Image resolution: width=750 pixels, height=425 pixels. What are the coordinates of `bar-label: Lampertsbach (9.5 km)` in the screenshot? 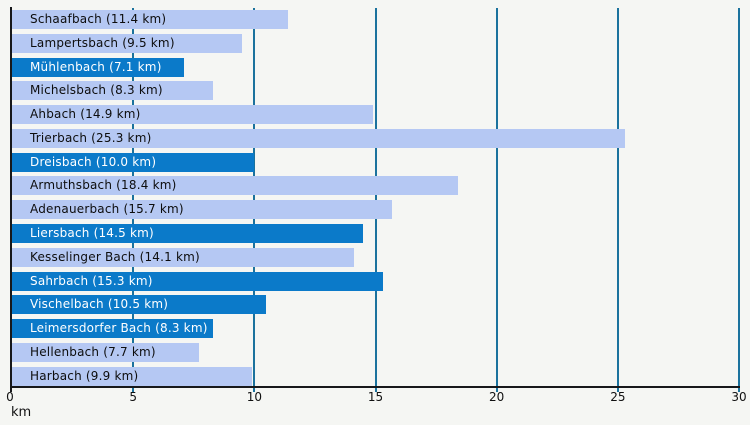 It's located at (102, 42).